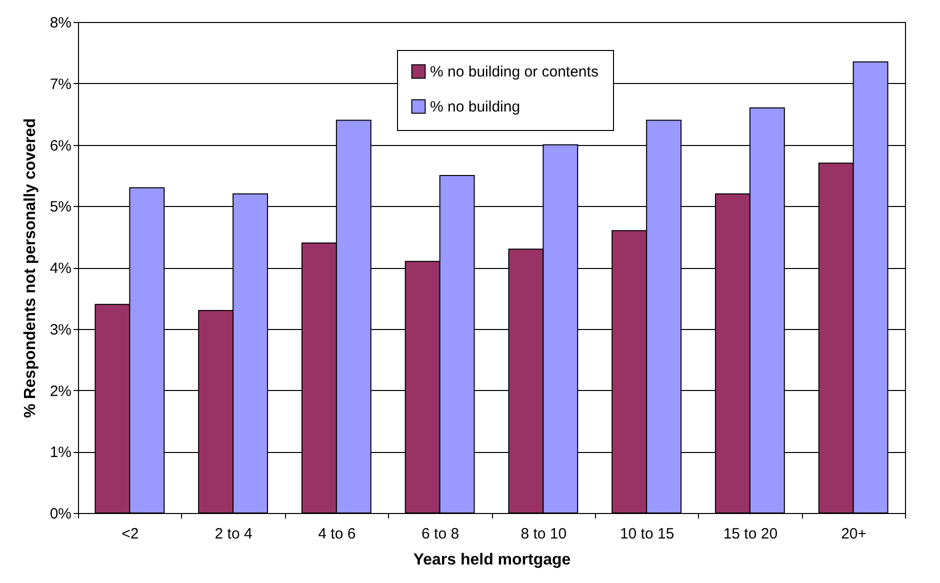 The width and height of the screenshot is (940, 583). What do you see at coordinates (647, 534) in the screenshot?
I see `x-tick-label: 10 to 15` at bounding box center [647, 534].